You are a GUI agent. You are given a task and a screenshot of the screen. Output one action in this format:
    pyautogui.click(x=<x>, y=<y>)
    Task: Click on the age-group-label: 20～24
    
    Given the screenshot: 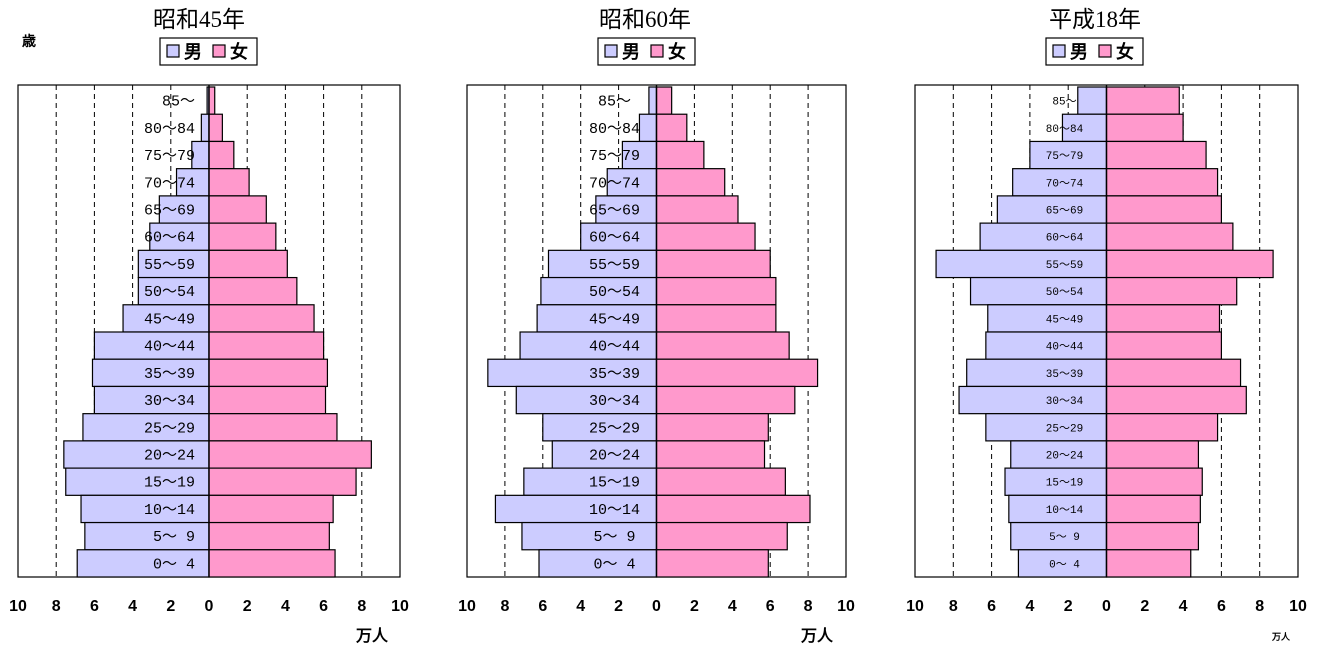 What is the action you would take?
    pyautogui.click(x=169, y=456)
    